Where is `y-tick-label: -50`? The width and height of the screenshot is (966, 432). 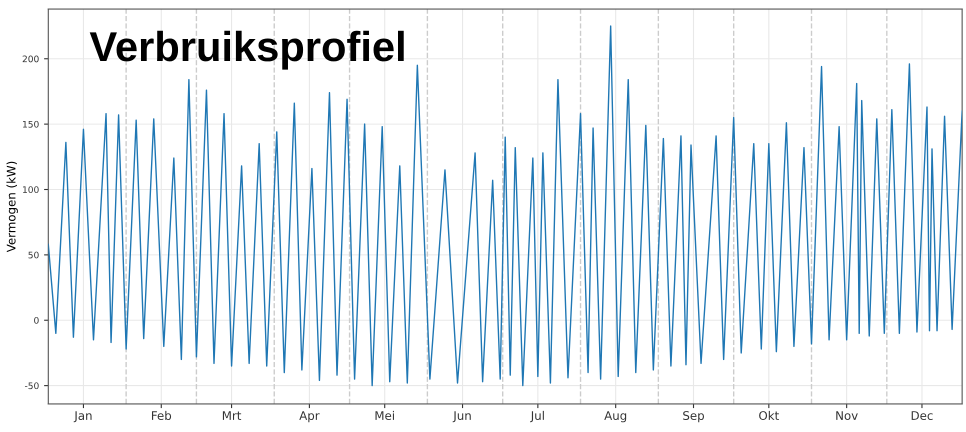
y-tick-label: -50 is located at coordinates (31, 386).